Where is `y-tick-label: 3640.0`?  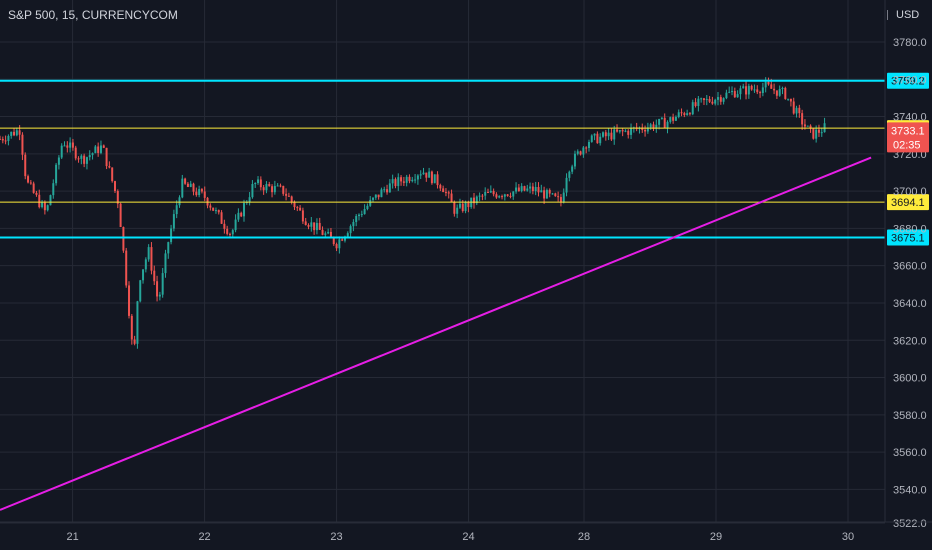
y-tick-label: 3640.0 is located at coordinates (910, 304).